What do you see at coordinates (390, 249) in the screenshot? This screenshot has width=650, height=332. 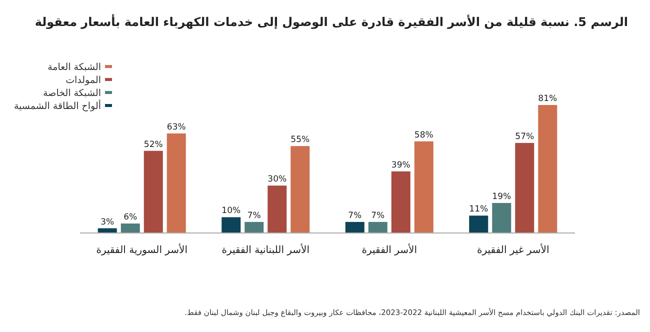 I see `x-tick-label: الأسر الفقيرة` at bounding box center [390, 249].